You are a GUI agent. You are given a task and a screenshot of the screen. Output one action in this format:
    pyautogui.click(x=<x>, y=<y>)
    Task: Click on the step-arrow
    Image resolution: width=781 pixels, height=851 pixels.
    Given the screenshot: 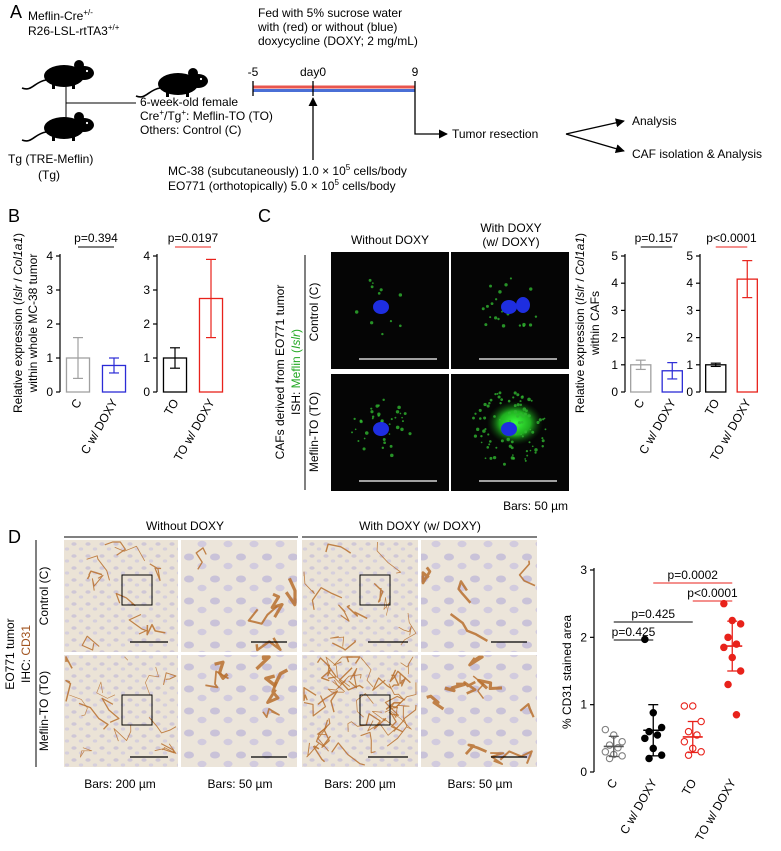 What is the action you would take?
    pyautogui.click(x=595, y=126)
    